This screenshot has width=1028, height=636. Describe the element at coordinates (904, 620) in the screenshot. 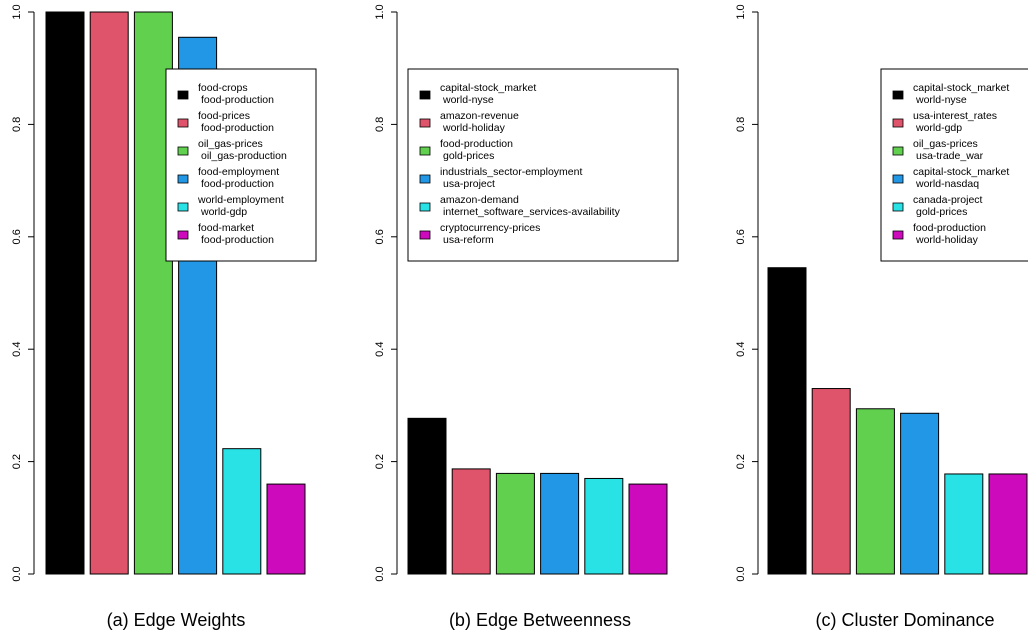

I see `panel-caption: (c) Cluster Dominance` at that location.